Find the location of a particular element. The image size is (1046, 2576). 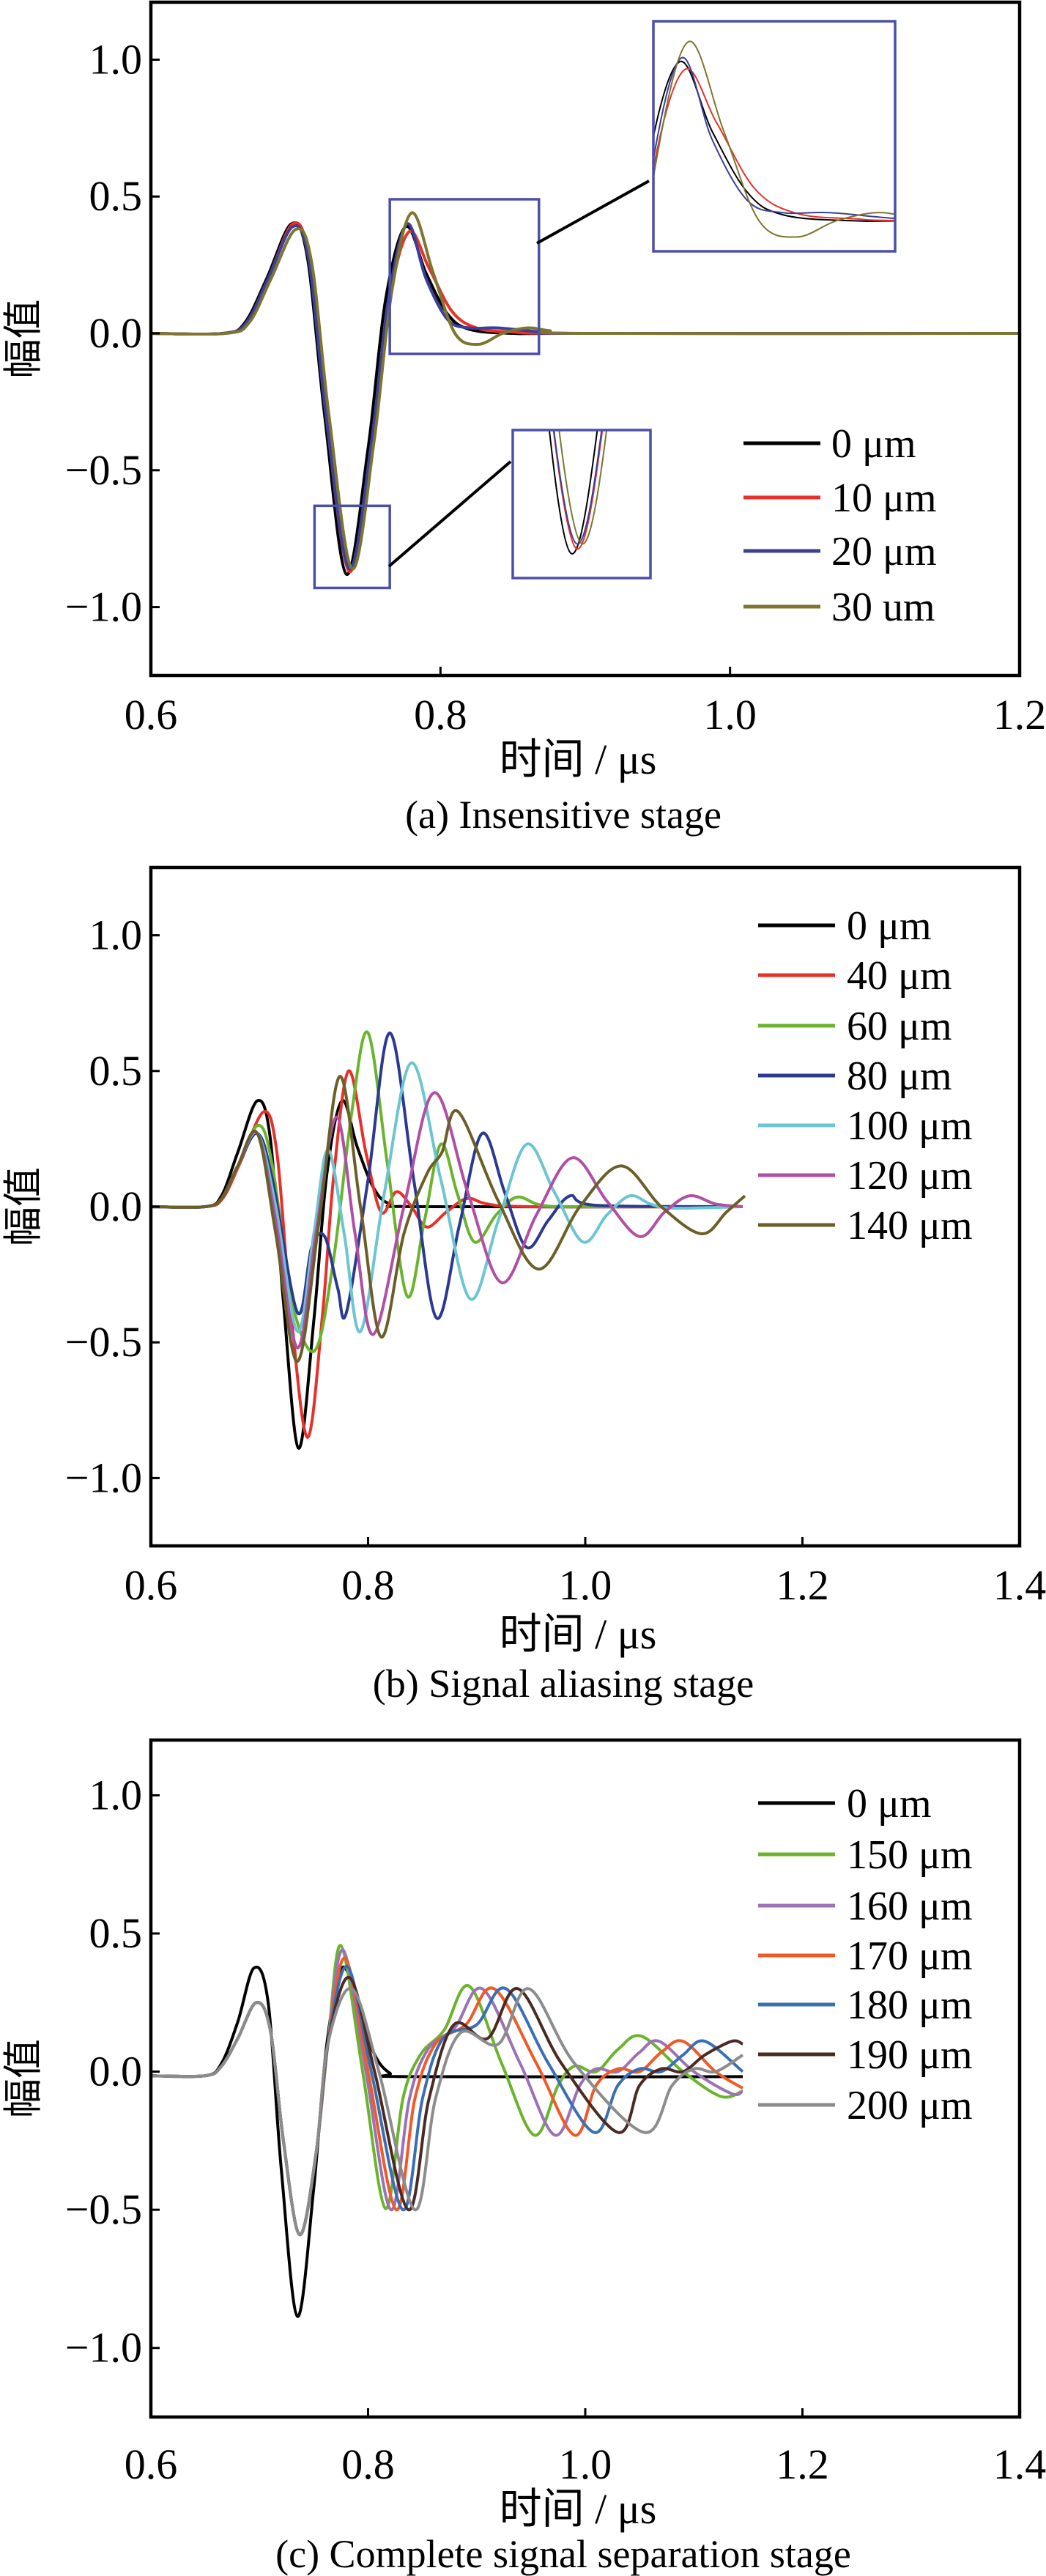

chart-caption: (a) Insensitive stage is located at coordinates (563, 815).